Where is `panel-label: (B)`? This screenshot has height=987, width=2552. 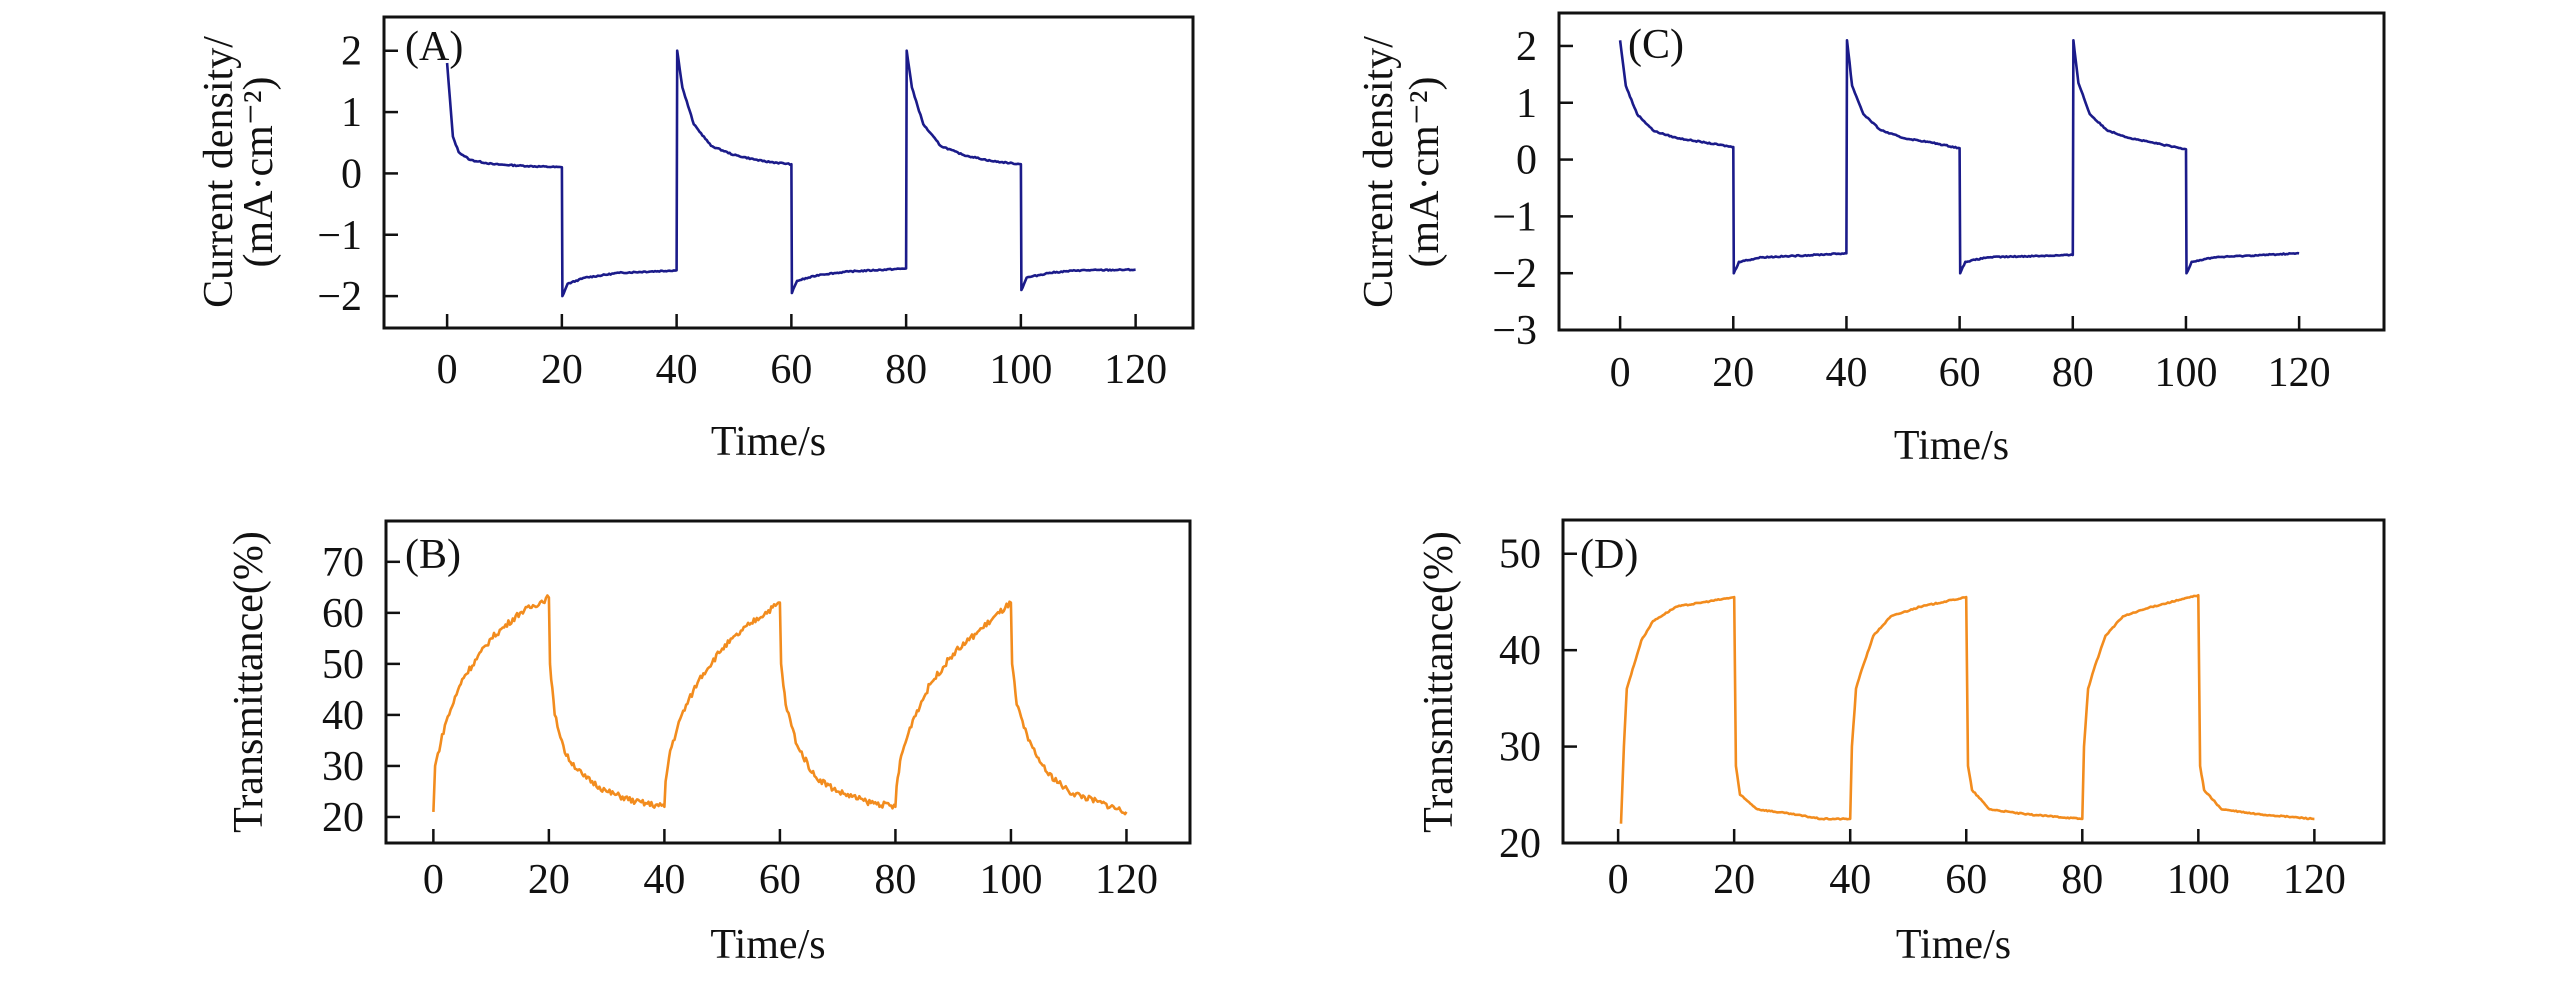
panel-label: (B) is located at coordinates (433, 555).